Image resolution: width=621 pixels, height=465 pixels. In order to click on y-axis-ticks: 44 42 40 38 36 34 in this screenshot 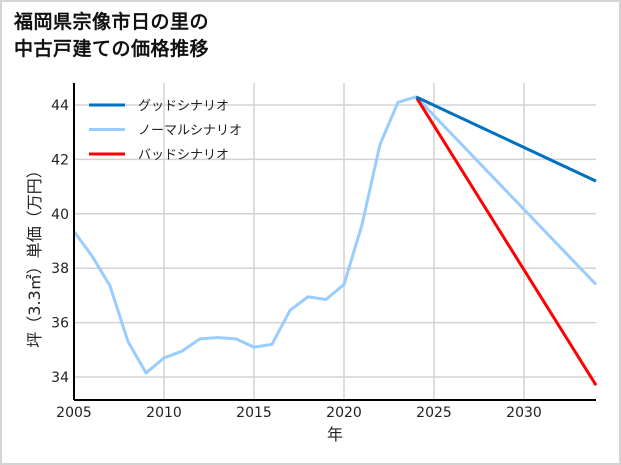, I will do `click(60, 242)`.